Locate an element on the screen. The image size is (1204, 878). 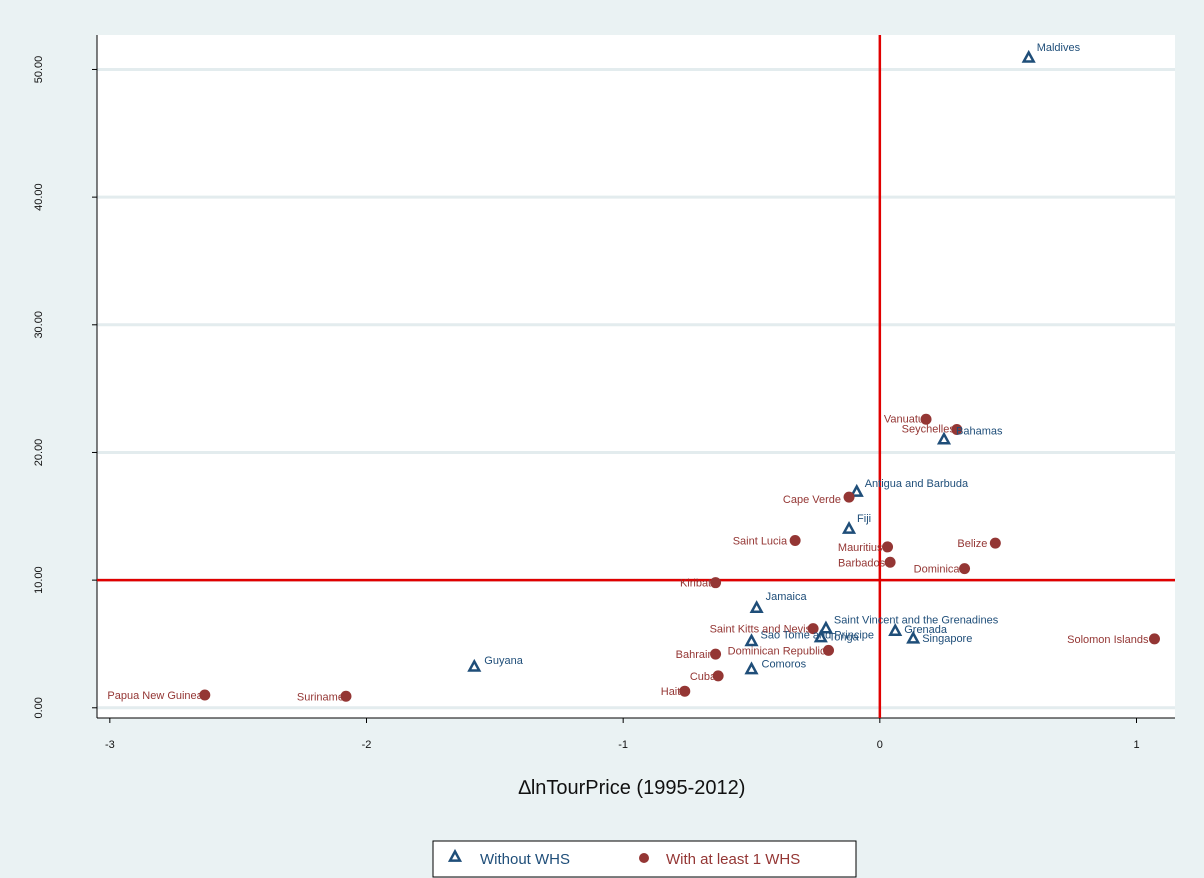
point-dominica is located at coordinates (965, 569).